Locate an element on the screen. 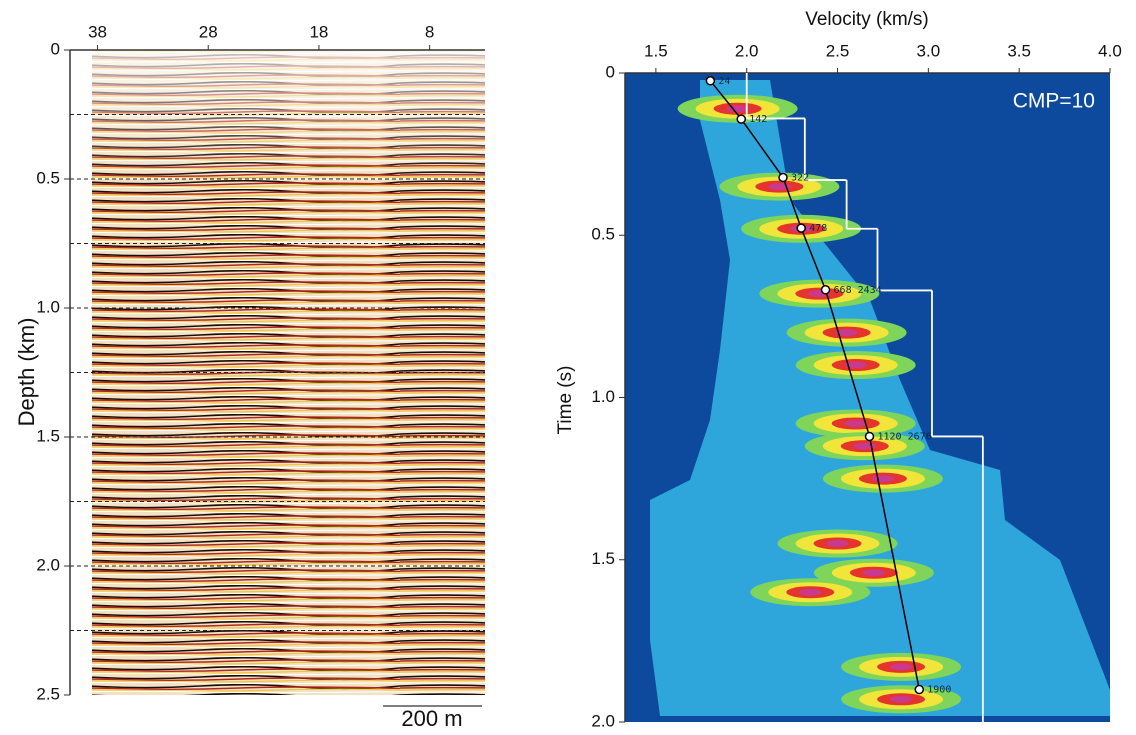  x-tick-label: 2.5 is located at coordinates (838, 50).